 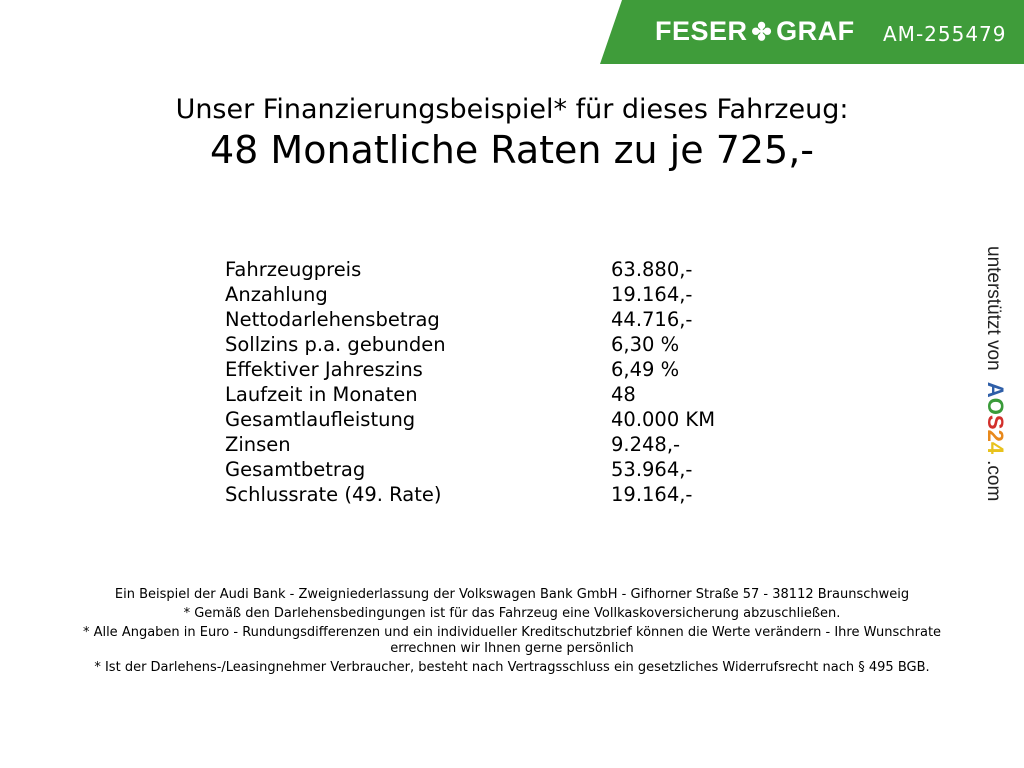 What do you see at coordinates (645, 344) in the screenshot?
I see `row-value: 6,30 %` at bounding box center [645, 344].